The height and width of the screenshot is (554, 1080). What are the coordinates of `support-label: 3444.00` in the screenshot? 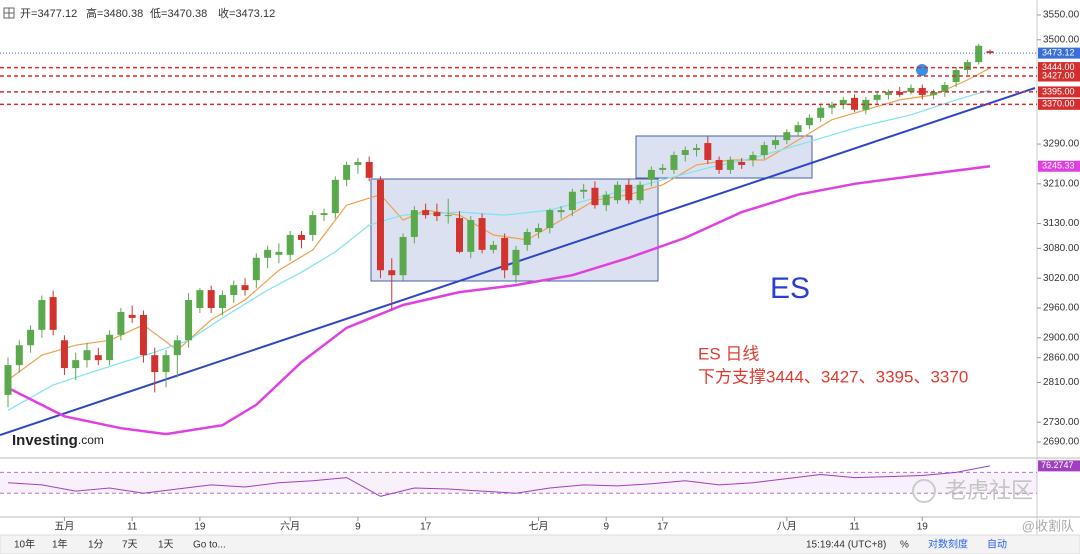 It's located at (1058, 67).